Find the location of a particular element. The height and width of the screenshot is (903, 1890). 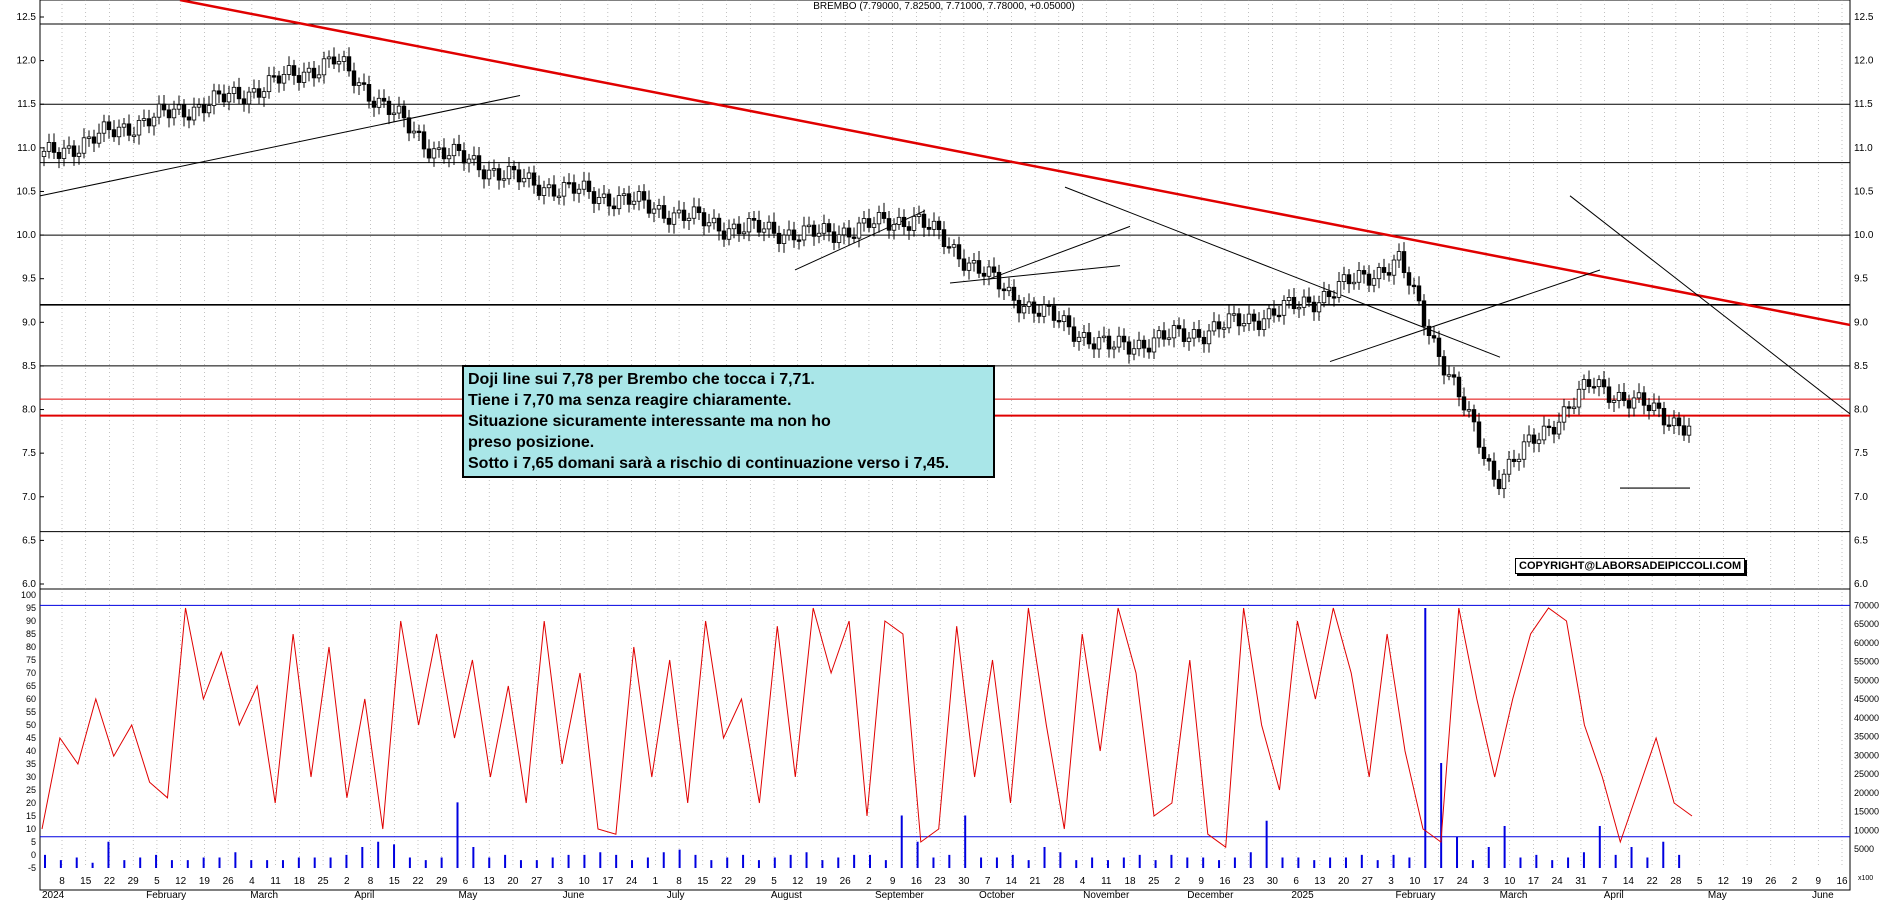

y-tick-left: 6.5 is located at coordinates (29, 540).